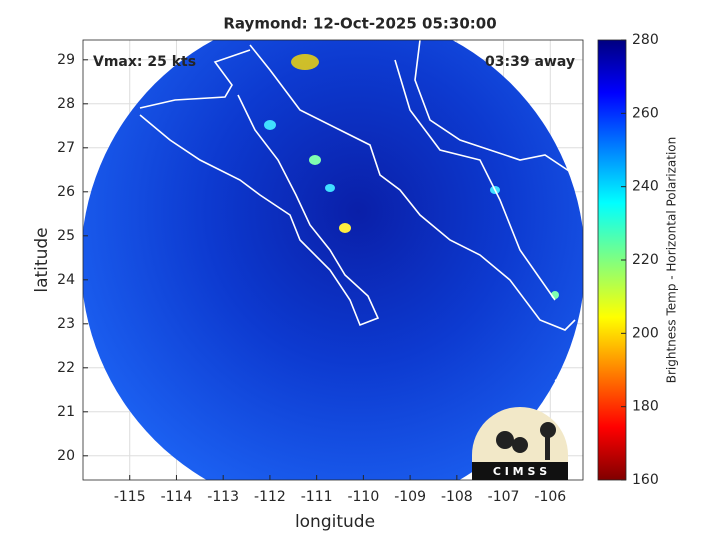  Describe the element at coordinates (359, 24) in the screenshot. I see `map-title: Raymond: 12-Oct-2025 05:30:00` at that location.